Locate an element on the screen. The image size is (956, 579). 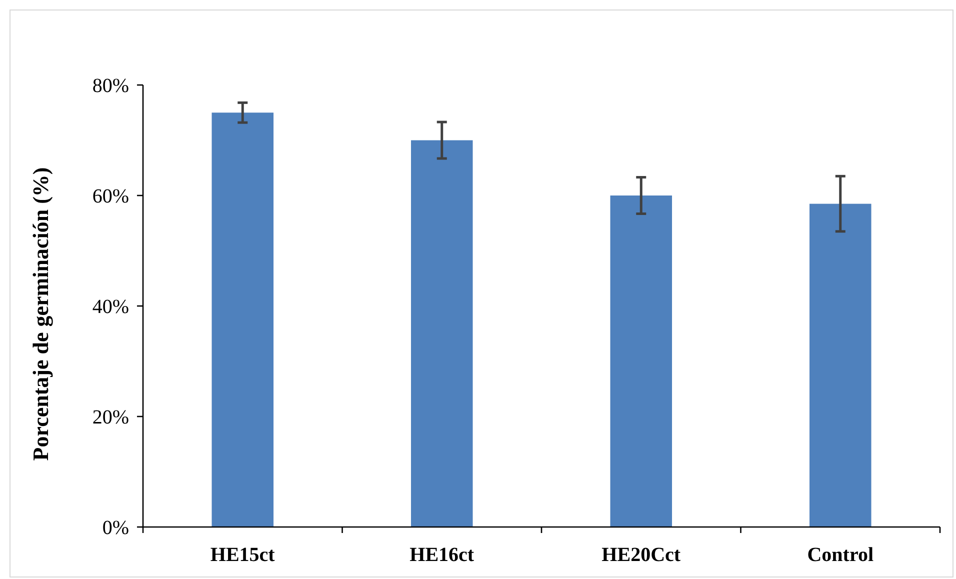
x-tick-label: HE20Cct is located at coordinates (641, 555).